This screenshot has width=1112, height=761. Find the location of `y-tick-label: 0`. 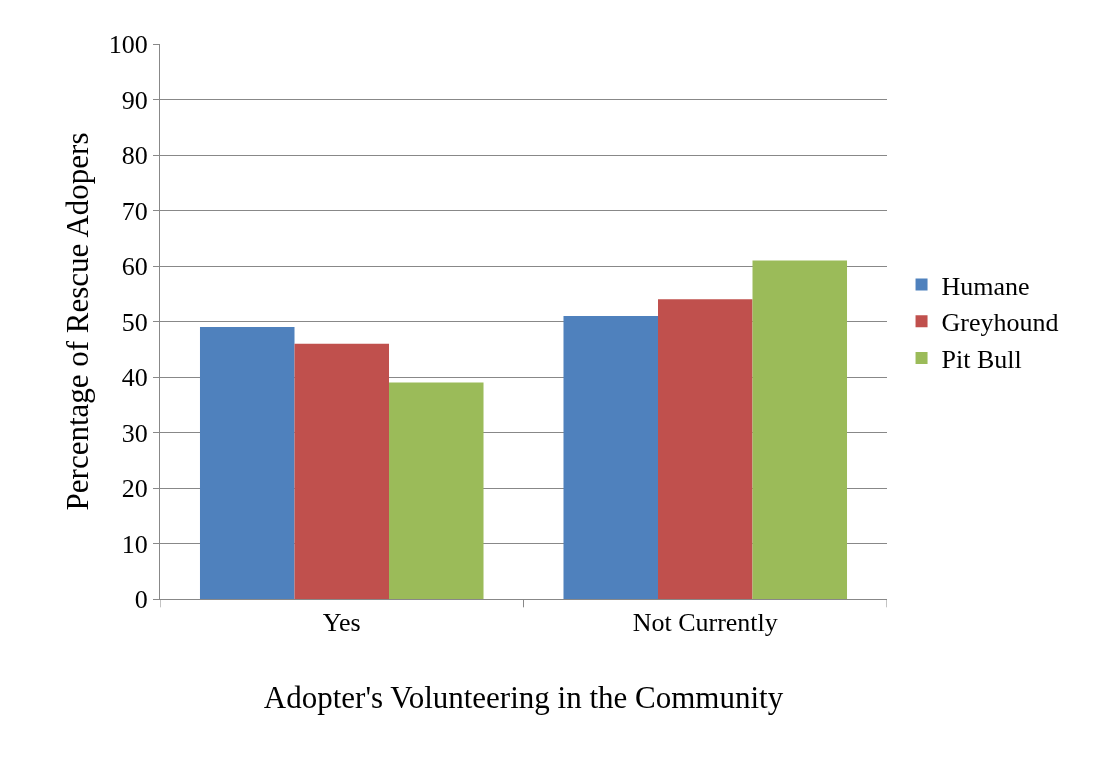

y-tick-label: 0 is located at coordinates (141, 600).